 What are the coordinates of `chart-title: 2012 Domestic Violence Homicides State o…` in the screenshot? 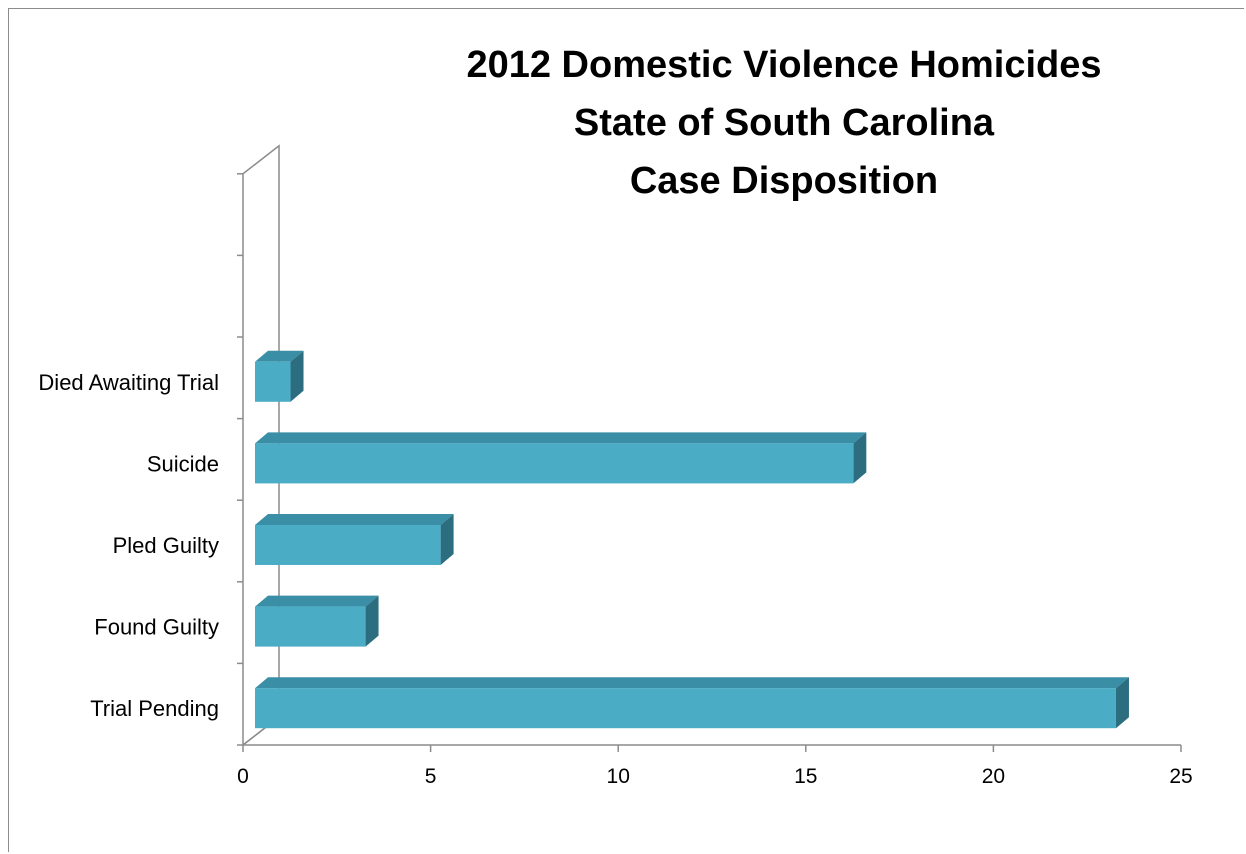 It's located at (783, 123).